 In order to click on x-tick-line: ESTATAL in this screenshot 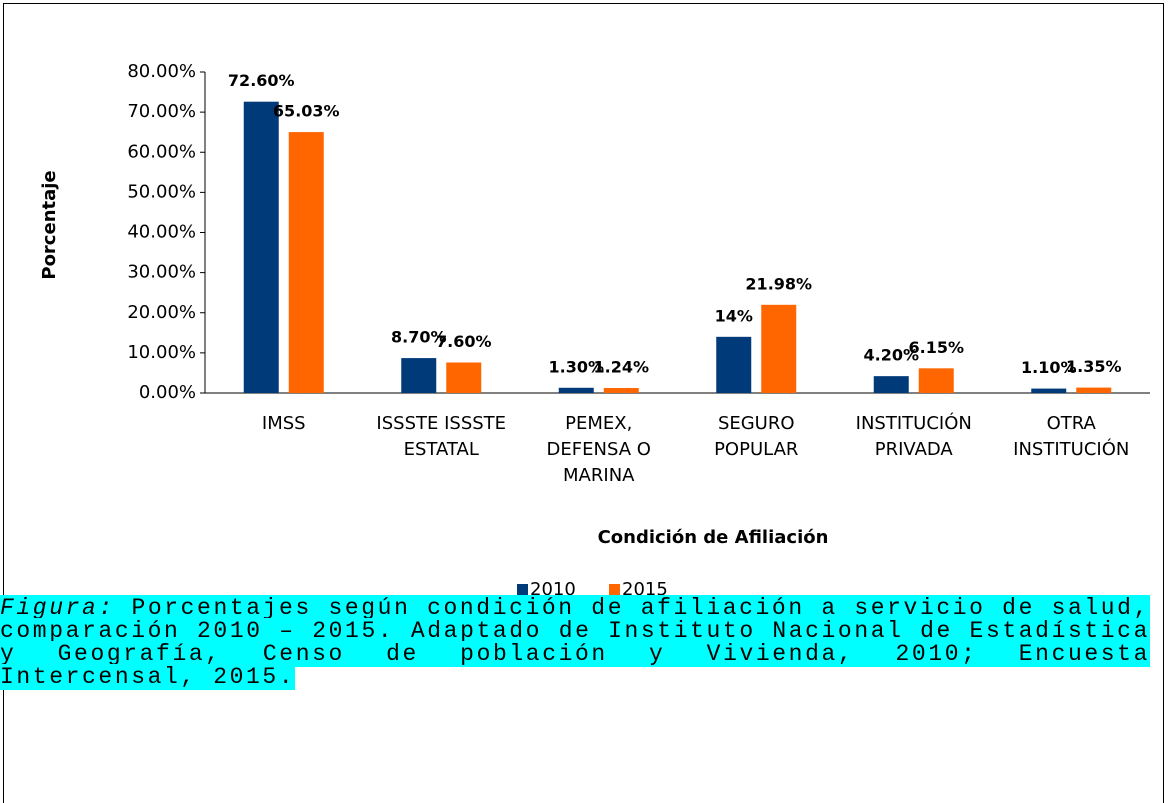, I will do `click(441, 449)`.